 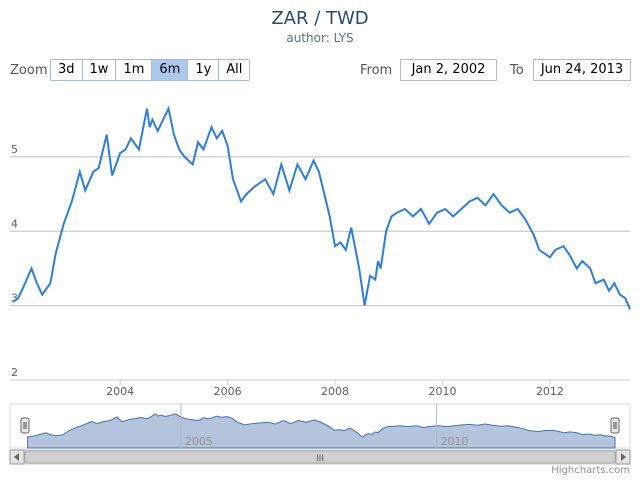 I want to click on y-axis-labels: 2 3 4 5, so click(x=14, y=261).